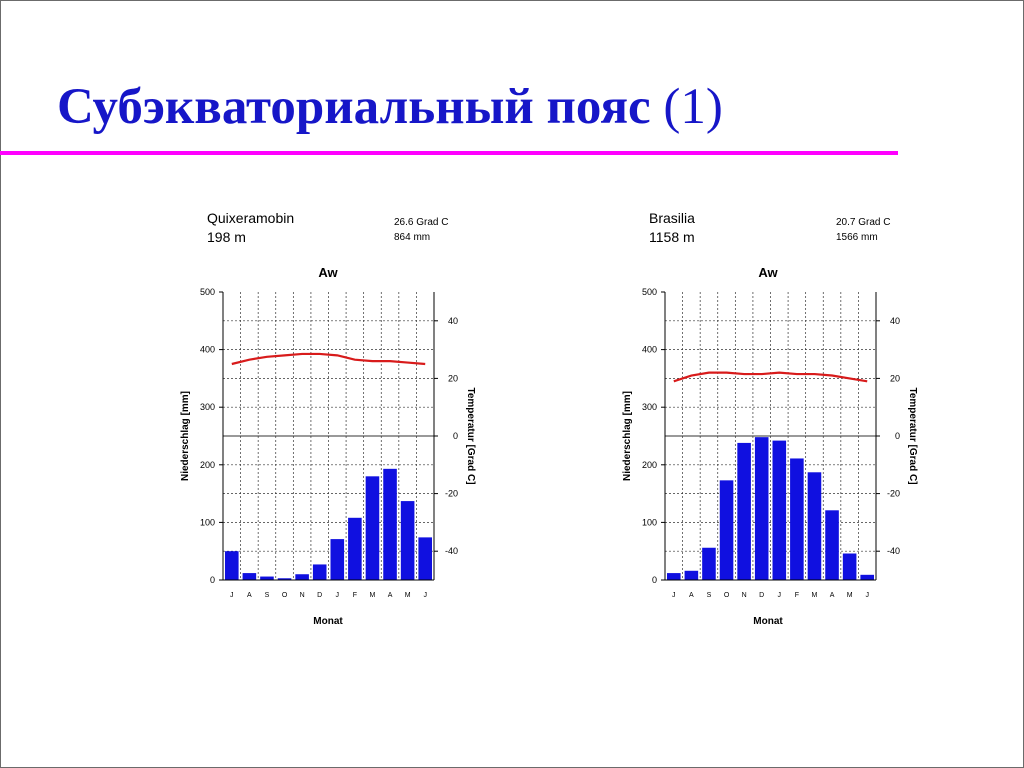  What do you see at coordinates (226, 237) in the screenshot?
I see `station-elevation: 198 m` at bounding box center [226, 237].